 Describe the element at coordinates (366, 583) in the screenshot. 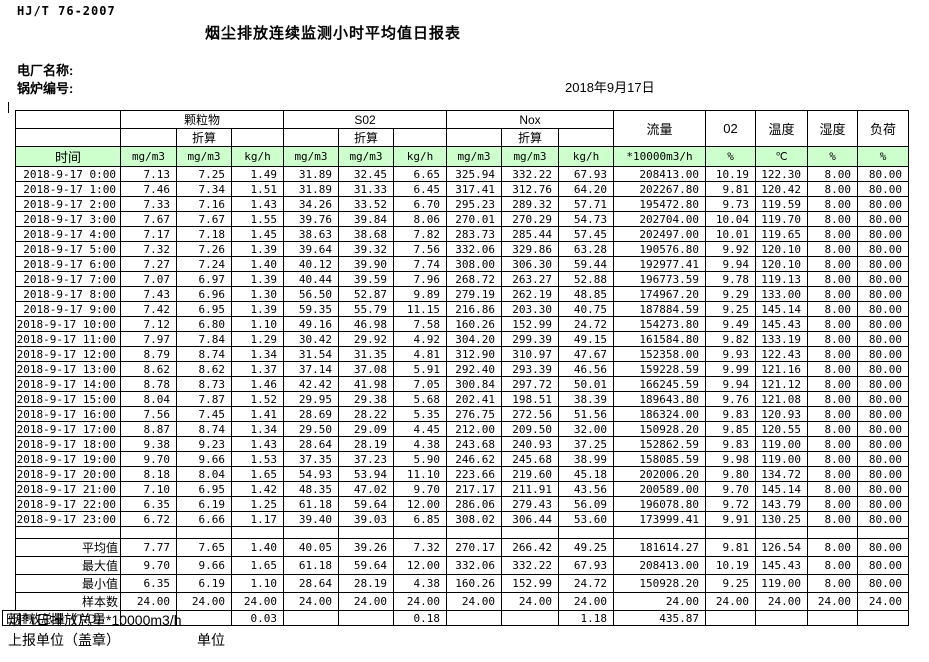

I see `summary-cell: 28.19` at that location.